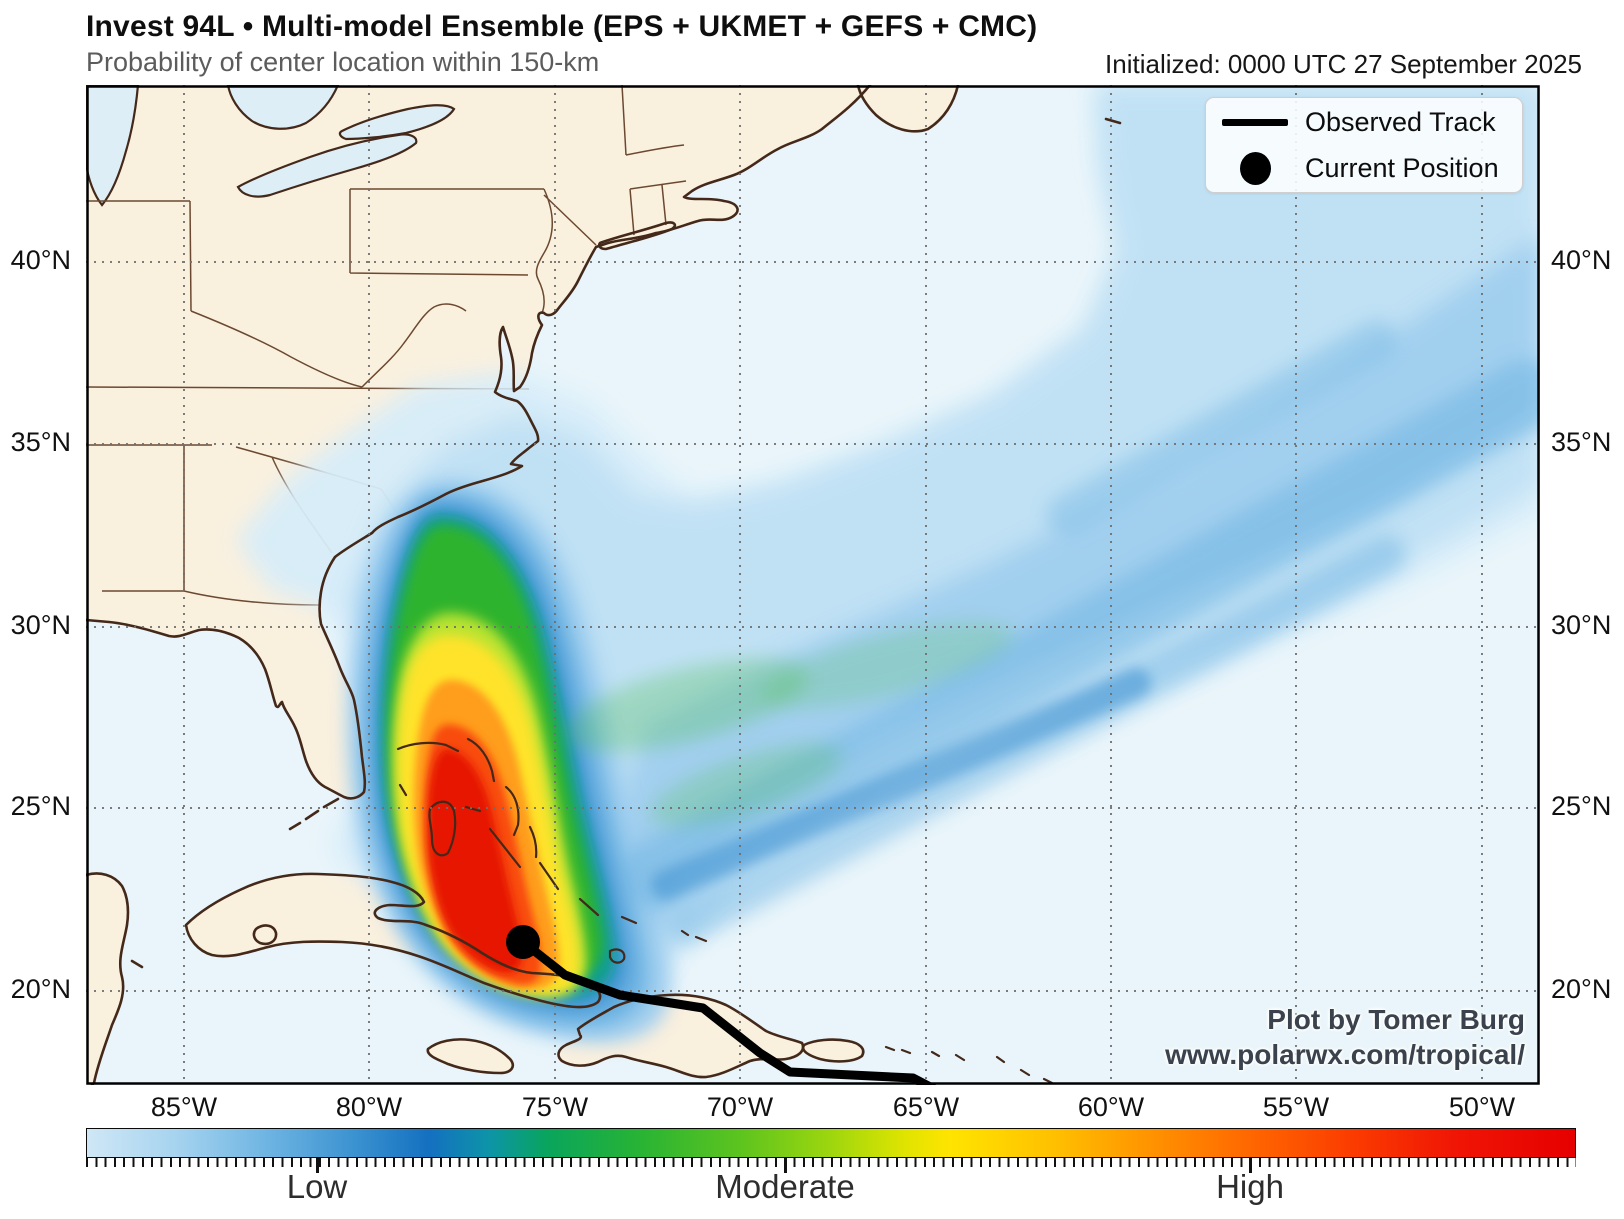 The image size is (1624, 1219). What do you see at coordinates (397, 122) in the screenshot?
I see `lake-ontario` at bounding box center [397, 122].